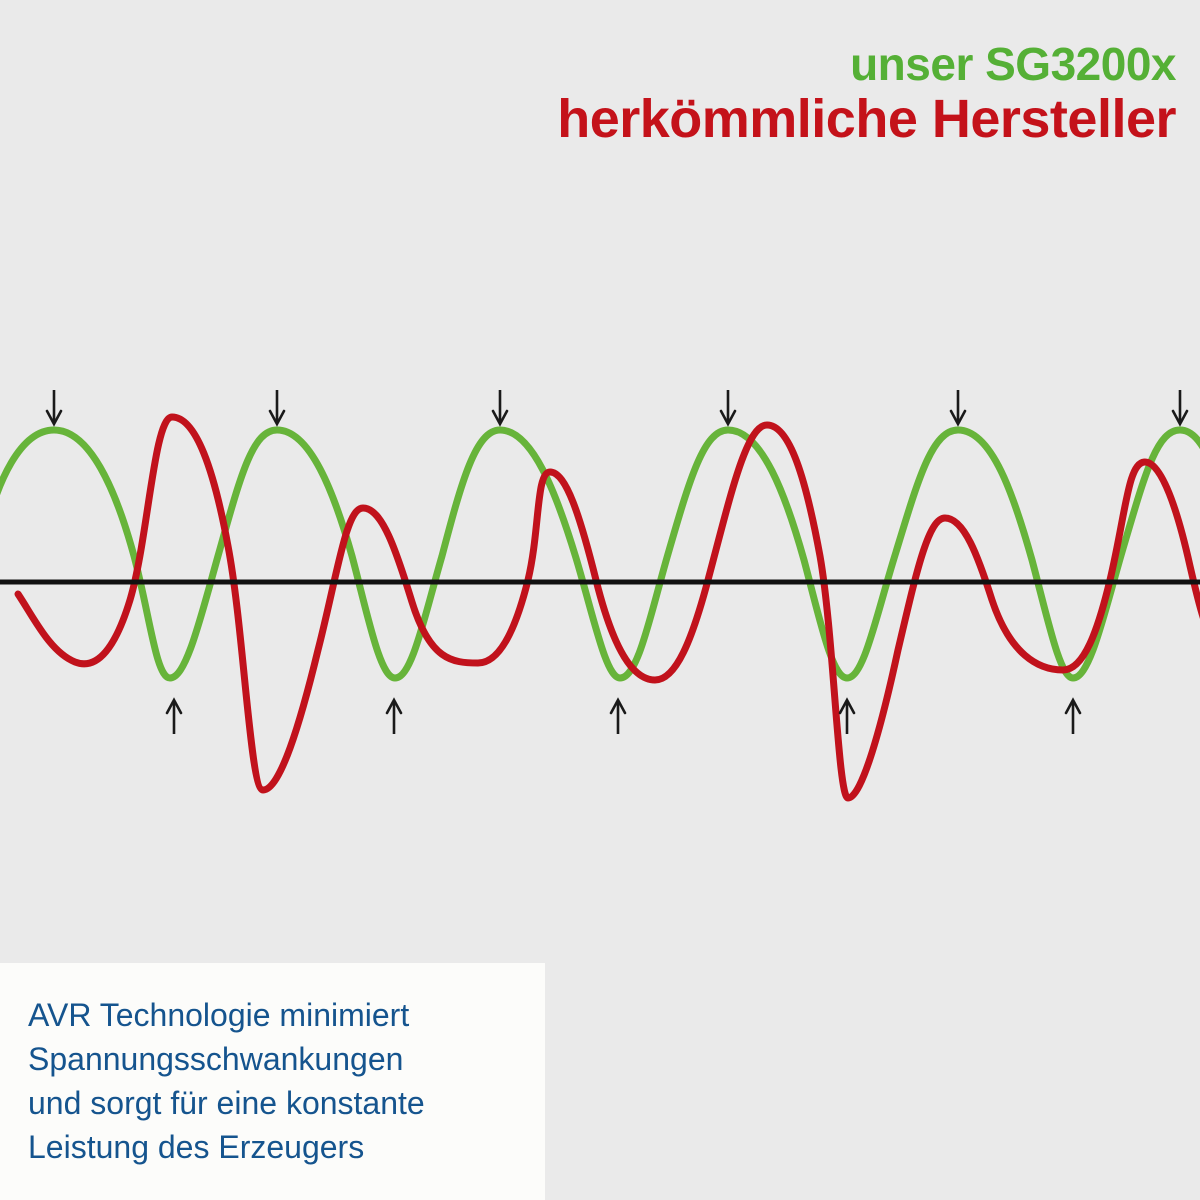  What do you see at coordinates (226, 1103) in the screenshot?
I see `caption-line-3: und sorgt für eine konstante` at bounding box center [226, 1103].